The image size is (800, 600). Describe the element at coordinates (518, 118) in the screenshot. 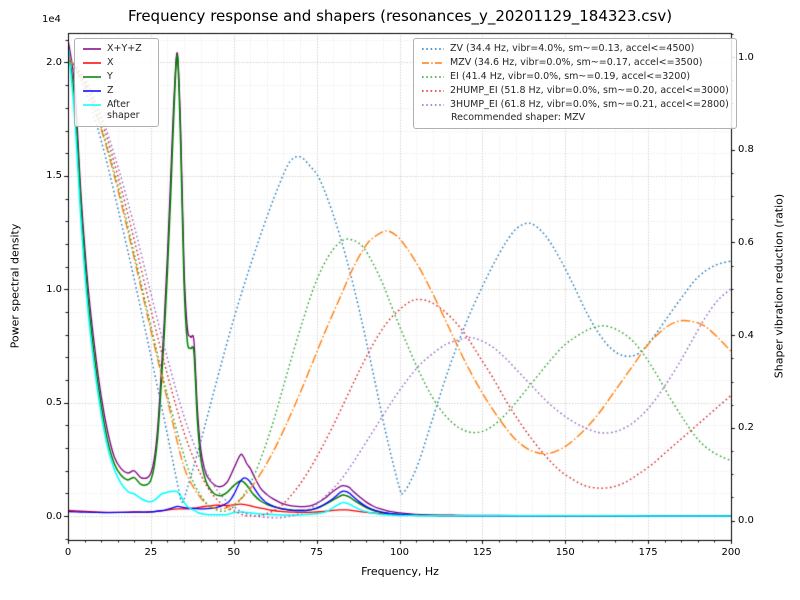

I see `recommended-shaper-note: Recommended shaper: MZV` at that location.